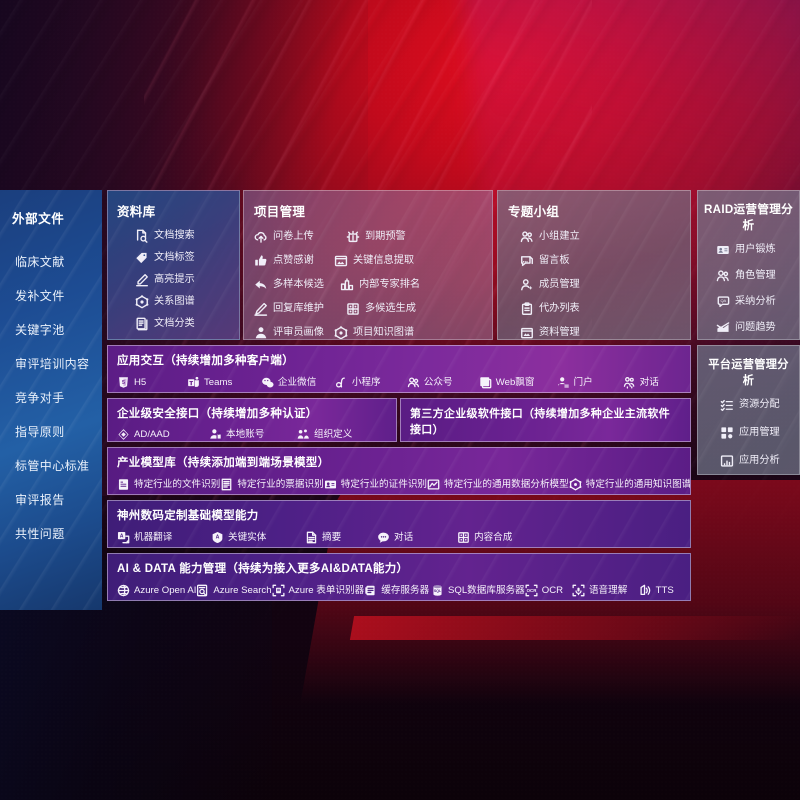 This screenshot has height=800, width=800. I want to click on message-board-icon, so click(527, 261).